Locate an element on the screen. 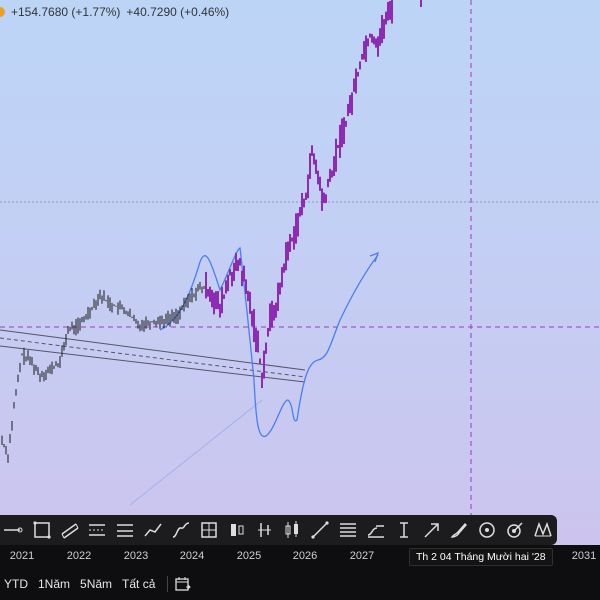 This screenshot has width=600, height=600. candles-pattern-icon is located at coordinates (292, 529).